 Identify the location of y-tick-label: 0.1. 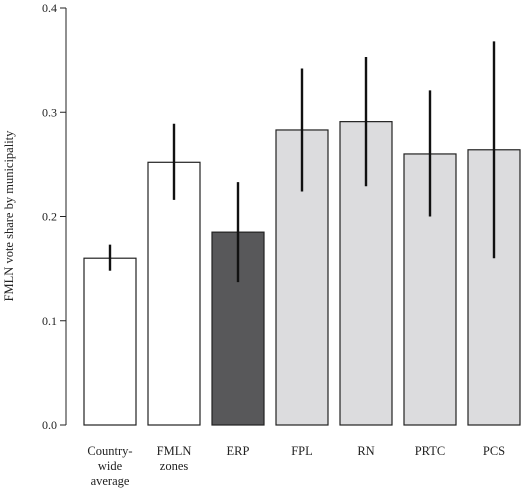
(49, 321).